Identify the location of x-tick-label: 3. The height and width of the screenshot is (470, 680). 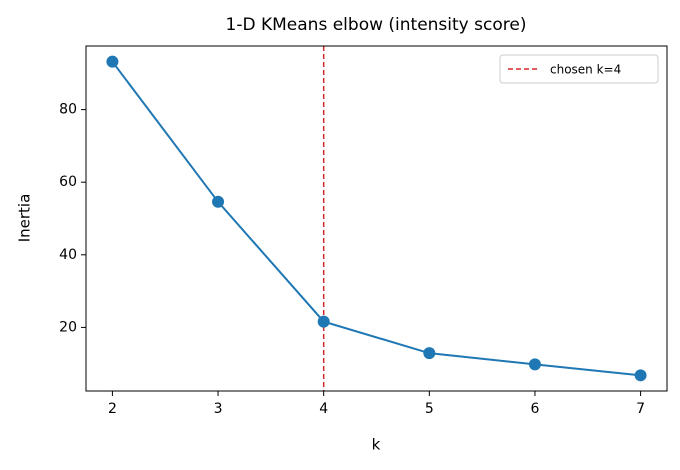
(218, 409).